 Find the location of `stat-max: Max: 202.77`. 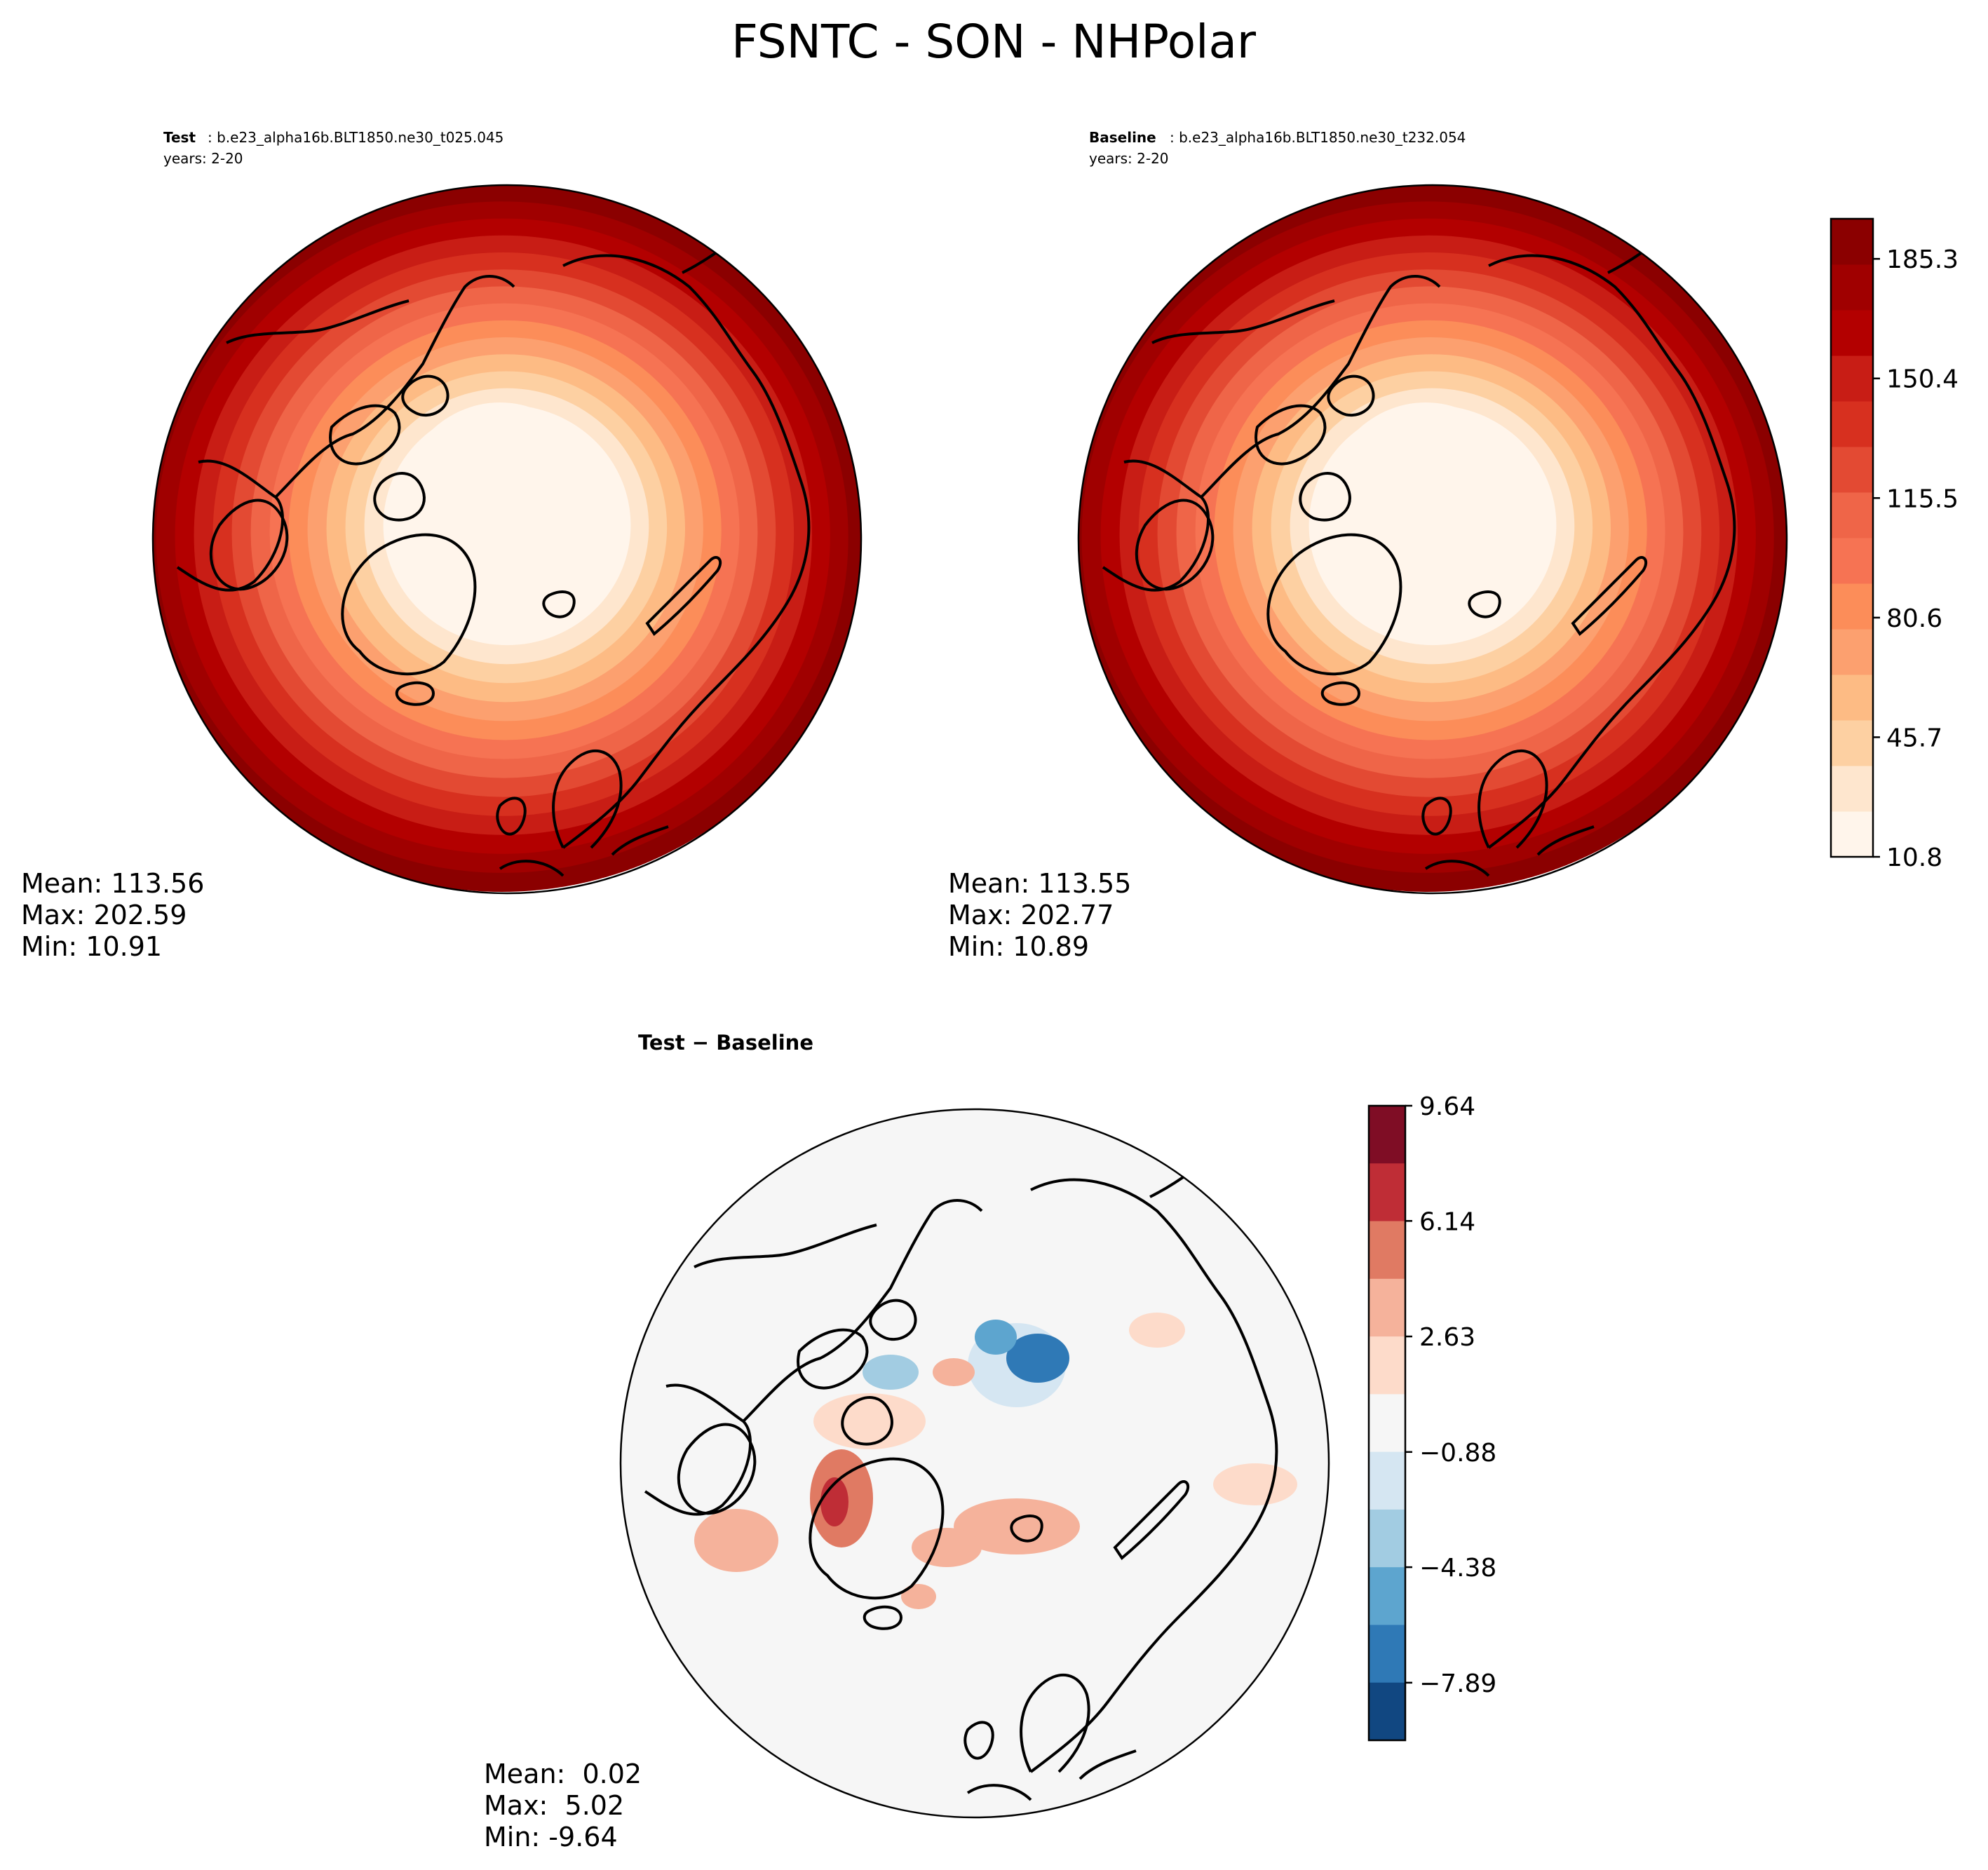

stat-max: Max: 202.77 is located at coordinates (1031, 915).